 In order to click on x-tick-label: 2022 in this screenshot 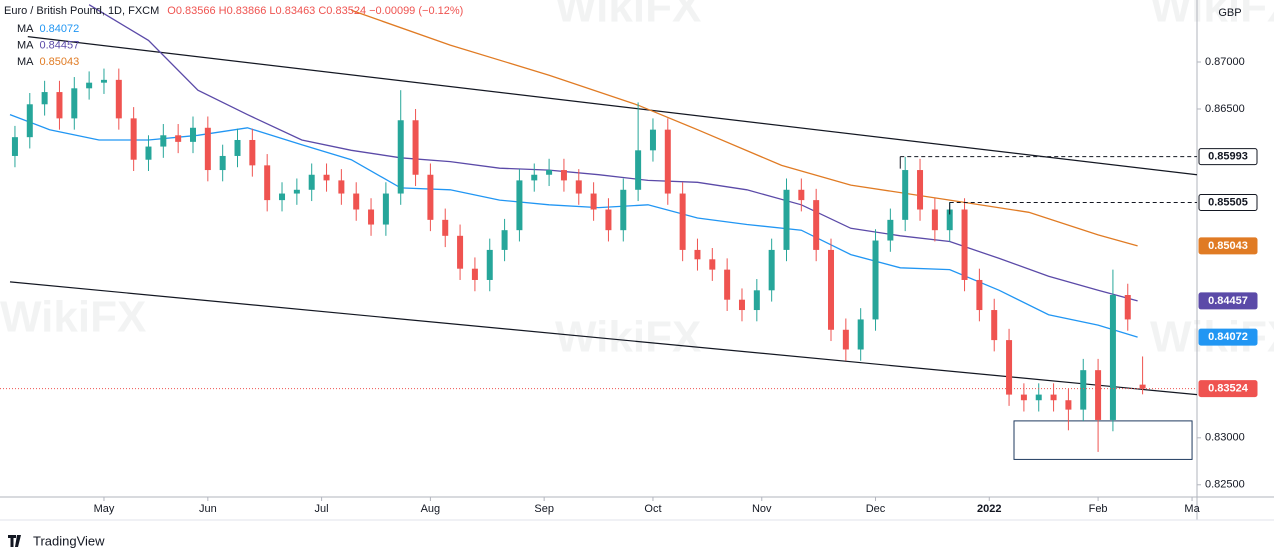, I will do `click(989, 509)`.